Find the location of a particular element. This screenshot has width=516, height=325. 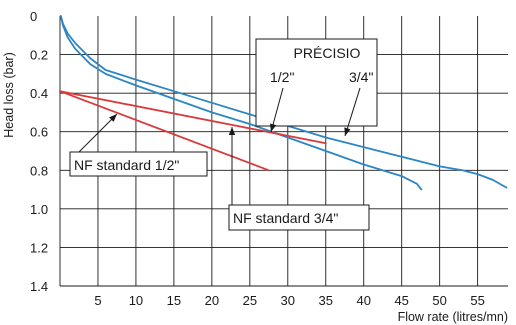

x-tick-label: 5 is located at coordinates (97, 300).